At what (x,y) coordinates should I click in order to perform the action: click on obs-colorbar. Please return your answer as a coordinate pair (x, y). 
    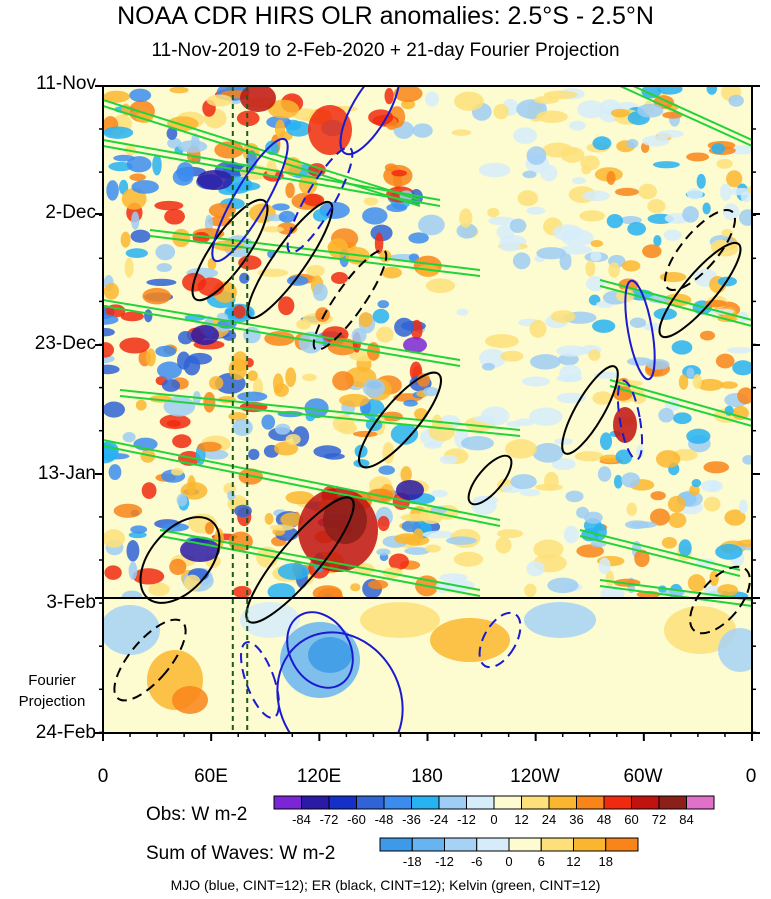
    Looking at the image, I should click on (494, 802).